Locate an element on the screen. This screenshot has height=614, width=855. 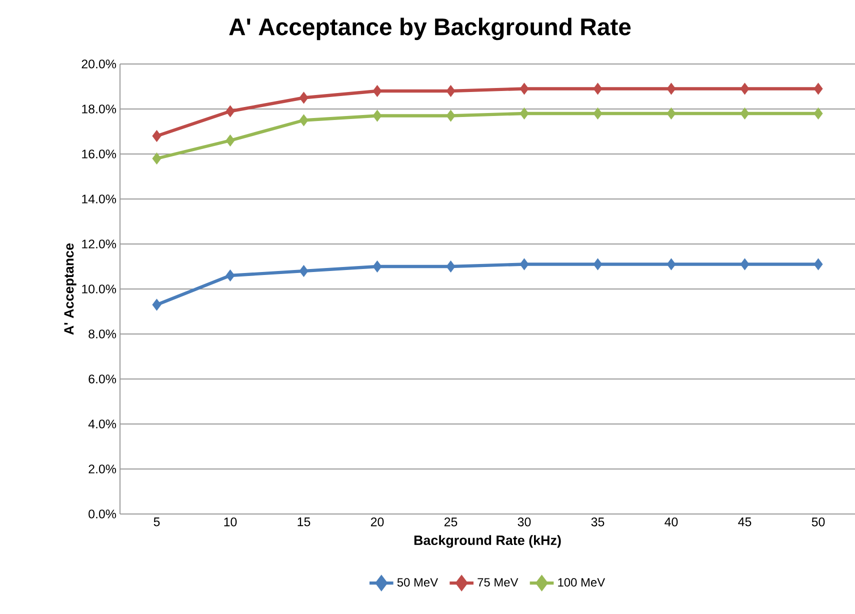
x-tick-label: 45 is located at coordinates (745, 522).